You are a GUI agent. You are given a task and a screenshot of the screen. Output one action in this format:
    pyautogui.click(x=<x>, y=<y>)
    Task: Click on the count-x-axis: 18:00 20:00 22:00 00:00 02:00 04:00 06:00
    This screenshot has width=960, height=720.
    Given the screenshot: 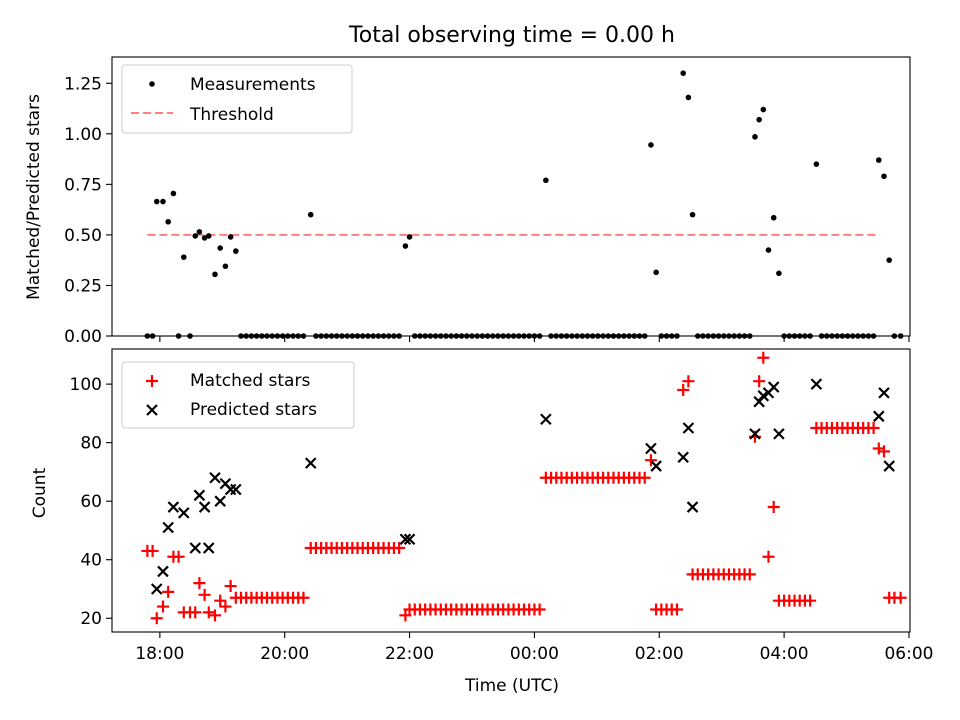 What is the action you would take?
    pyautogui.click(x=534, y=648)
    